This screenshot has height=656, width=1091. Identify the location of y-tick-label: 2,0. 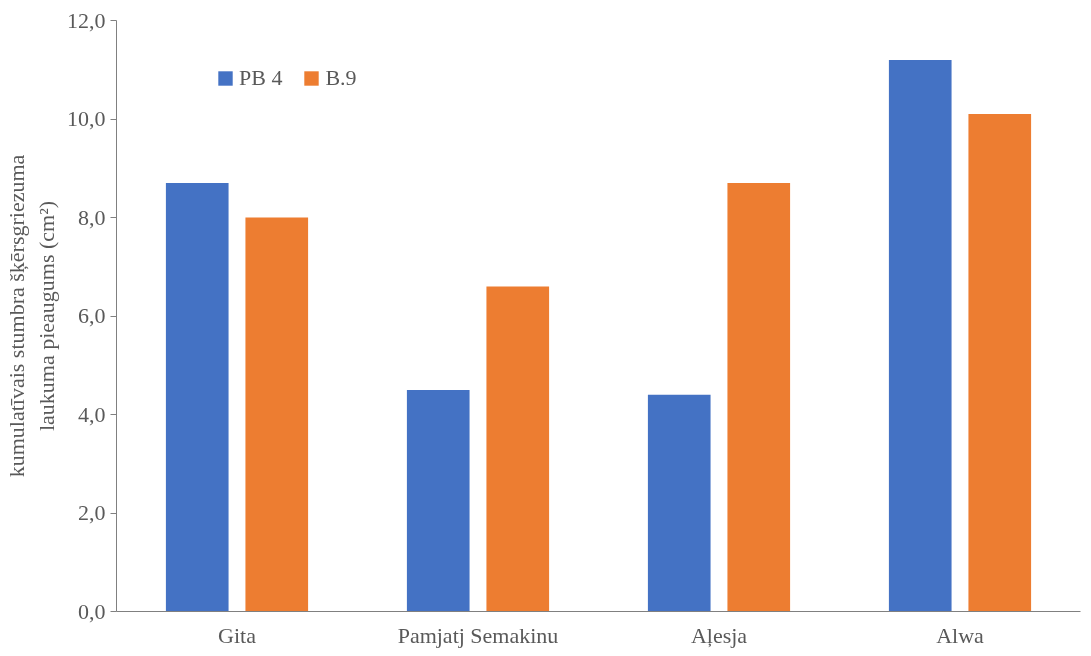
(92, 512).